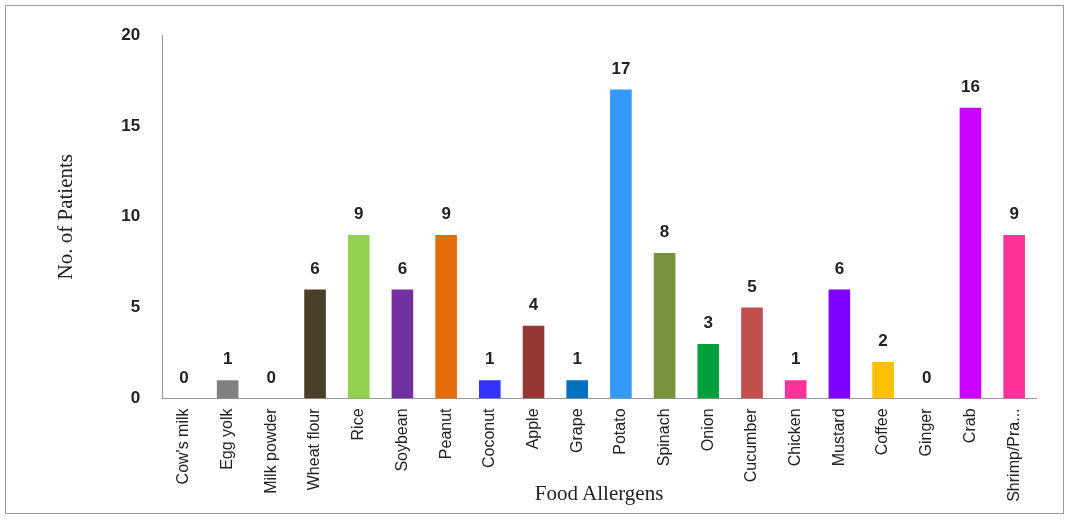 The width and height of the screenshot is (1071, 521). I want to click on x-tick-label: Ginger, so click(926, 432).